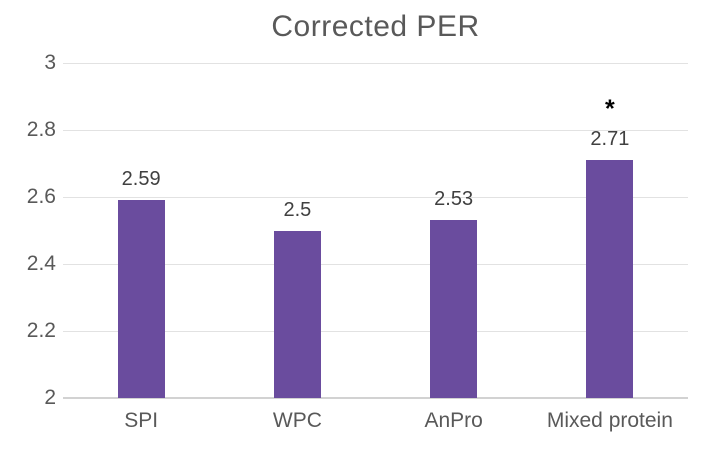  Describe the element at coordinates (453, 420) in the screenshot. I see `x-axis-category-label: AnPro` at that location.